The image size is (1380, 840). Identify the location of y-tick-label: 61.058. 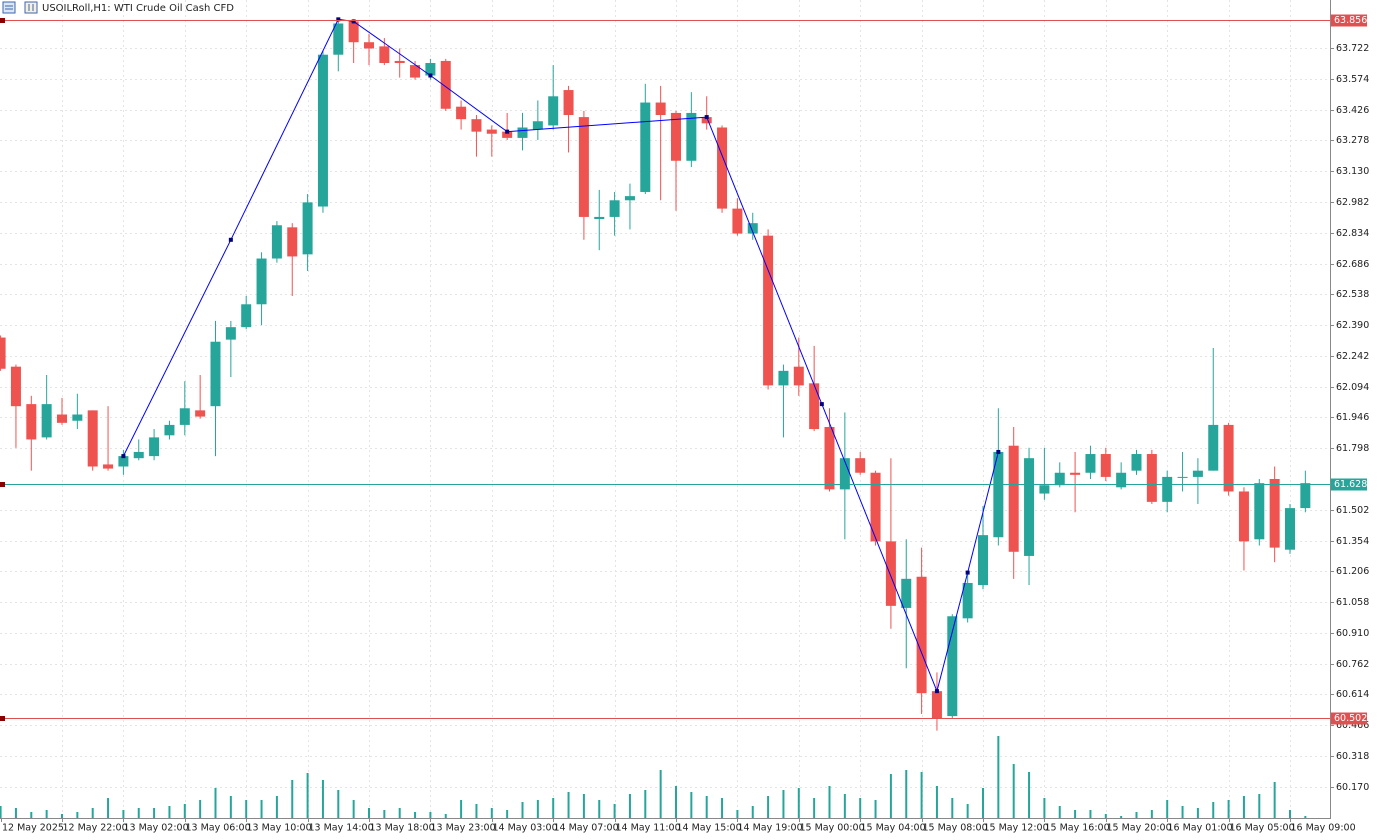
(1352, 602).